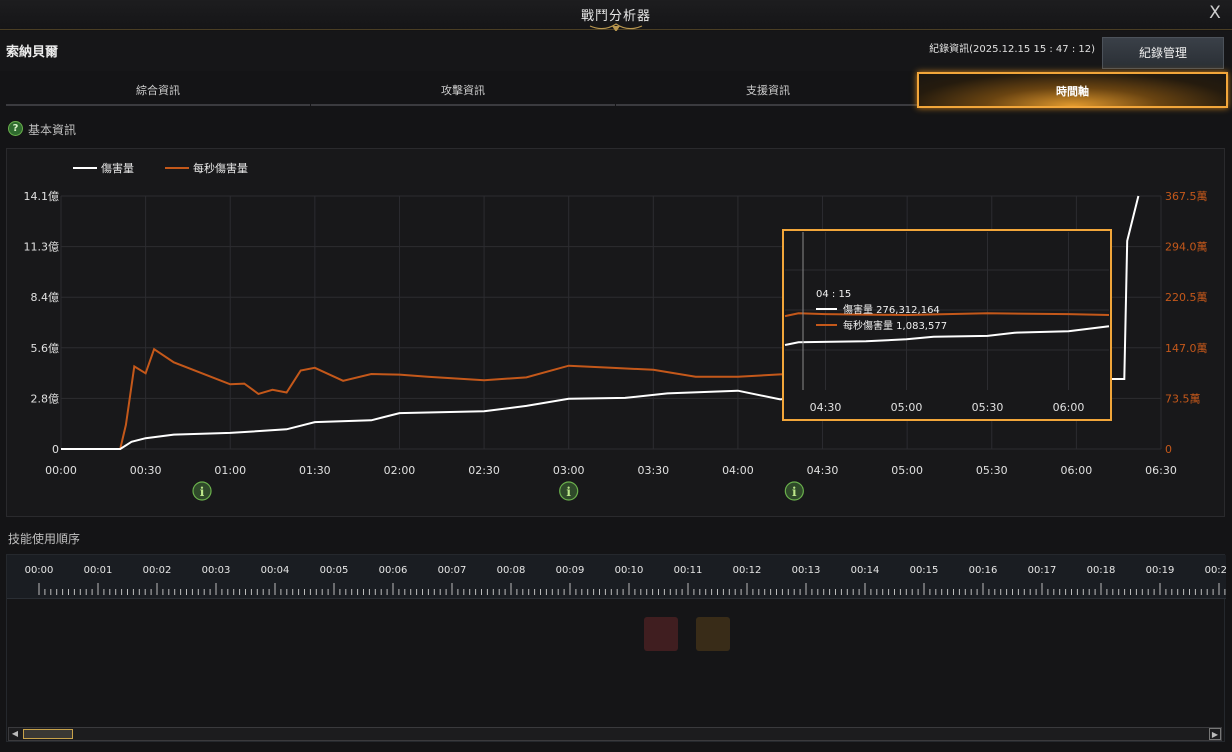 The height and width of the screenshot is (752, 1232). Describe the element at coordinates (947, 335) in the screenshot. I see `inset-series-damage` at that location.